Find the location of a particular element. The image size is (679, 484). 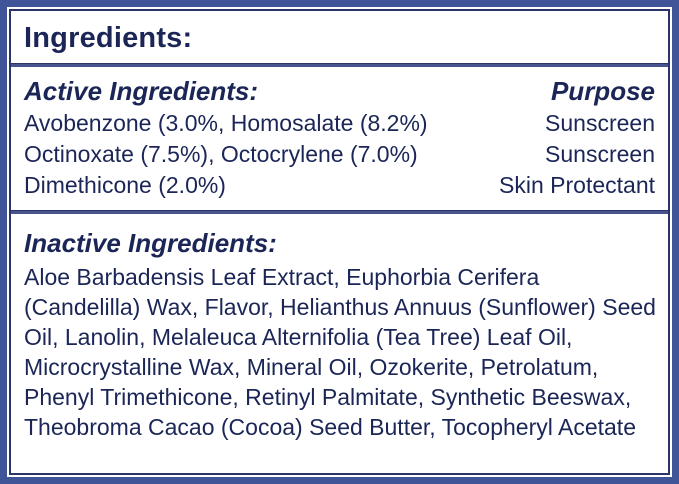

label-header: Ingredients: is located at coordinates (339, 37).